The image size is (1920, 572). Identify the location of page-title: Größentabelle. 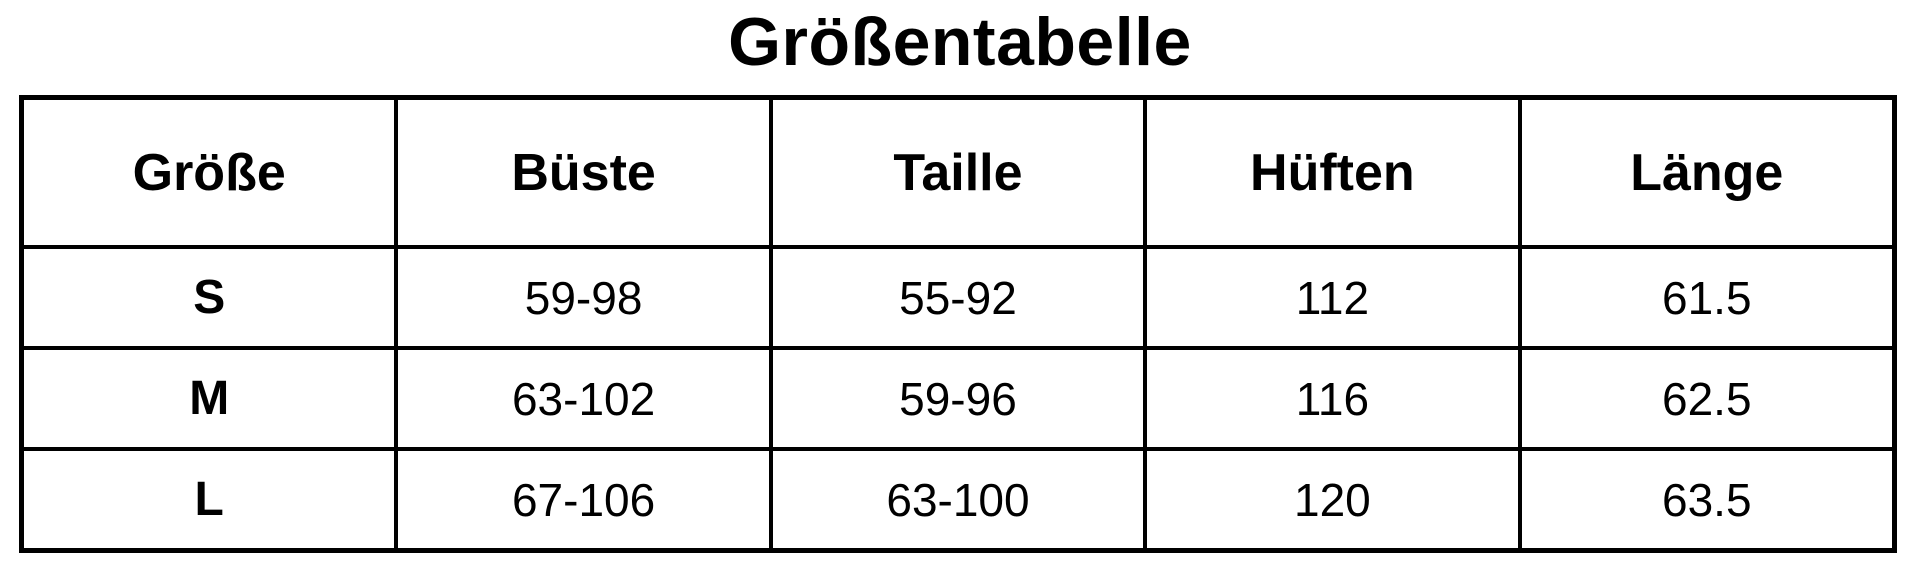
(960, 42).